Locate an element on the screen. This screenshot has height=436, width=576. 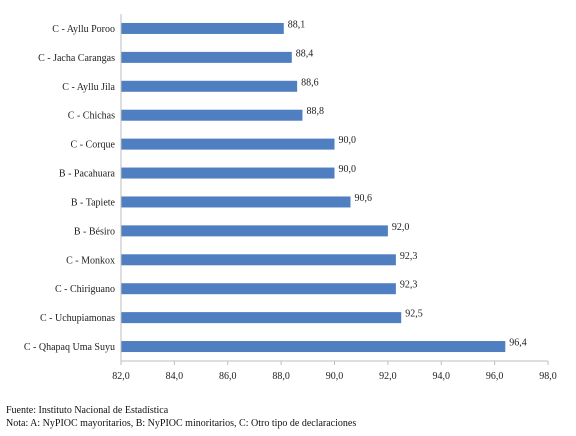
value-label: 92,5 is located at coordinates (414, 314).